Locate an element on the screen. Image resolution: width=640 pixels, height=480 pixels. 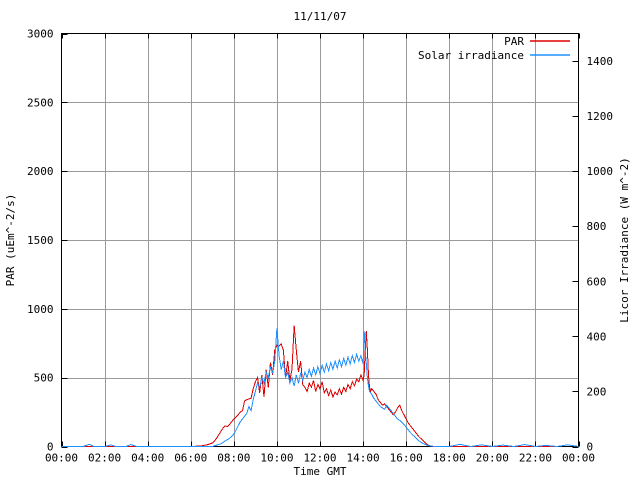
y-axis-left-tick-labels: 0 500 1000 1500 2000 2500 3000 is located at coordinates (40, 241).